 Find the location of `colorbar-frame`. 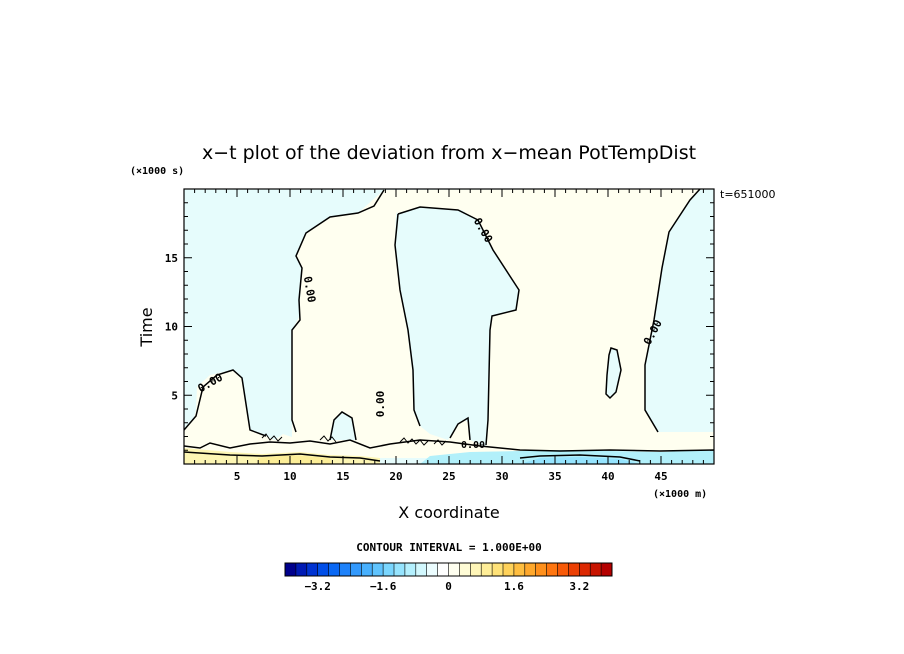

colorbar-frame is located at coordinates (448, 569).